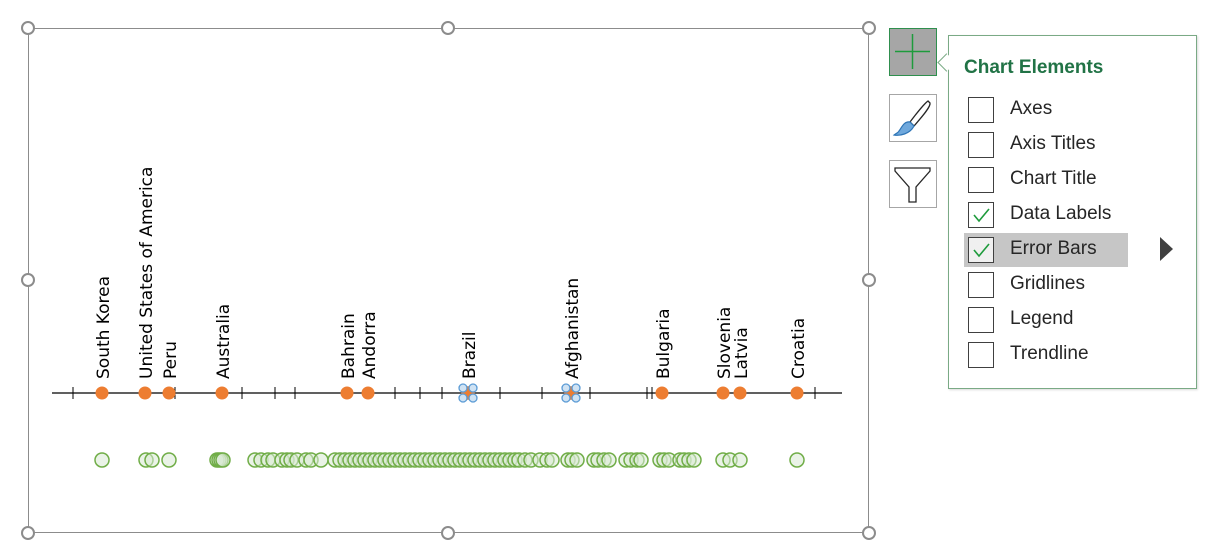 The image size is (1224, 558). I want to click on chart-element-label: Axis Titles, so click(1053, 143).